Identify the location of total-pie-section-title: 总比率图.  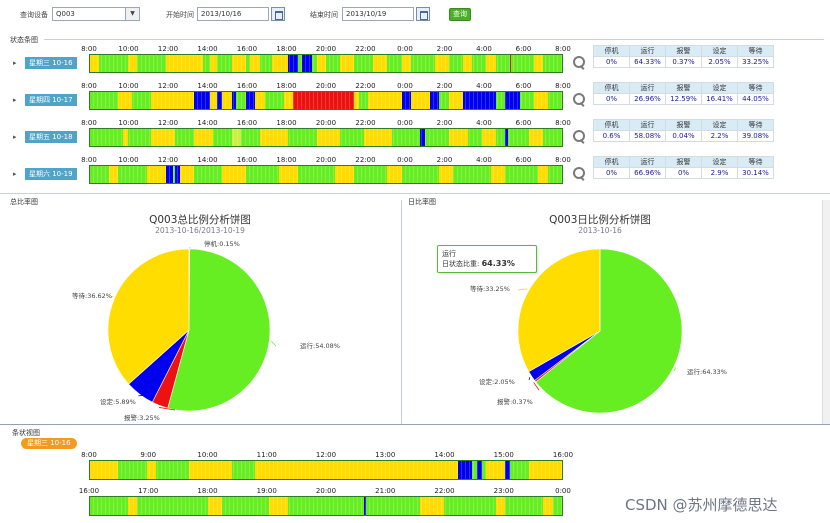
(24, 202).